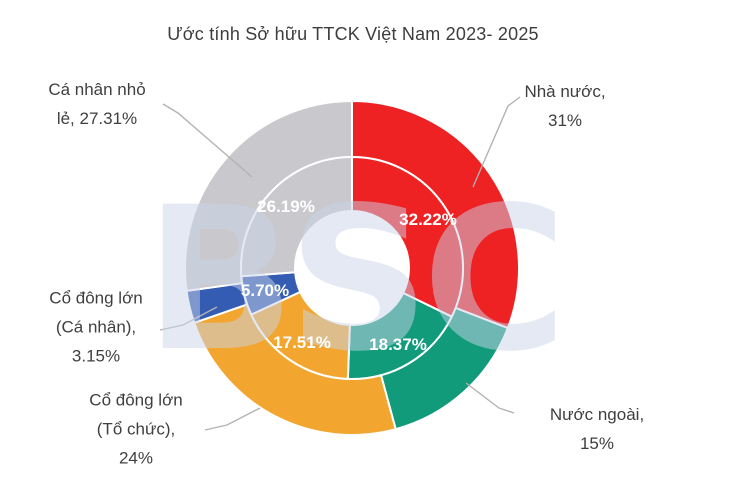 The height and width of the screenshot is (493, 730). Describe the element at coordinates (565, 91) in the screenshot. I see `callout-line: Nhà nước,` at that location.